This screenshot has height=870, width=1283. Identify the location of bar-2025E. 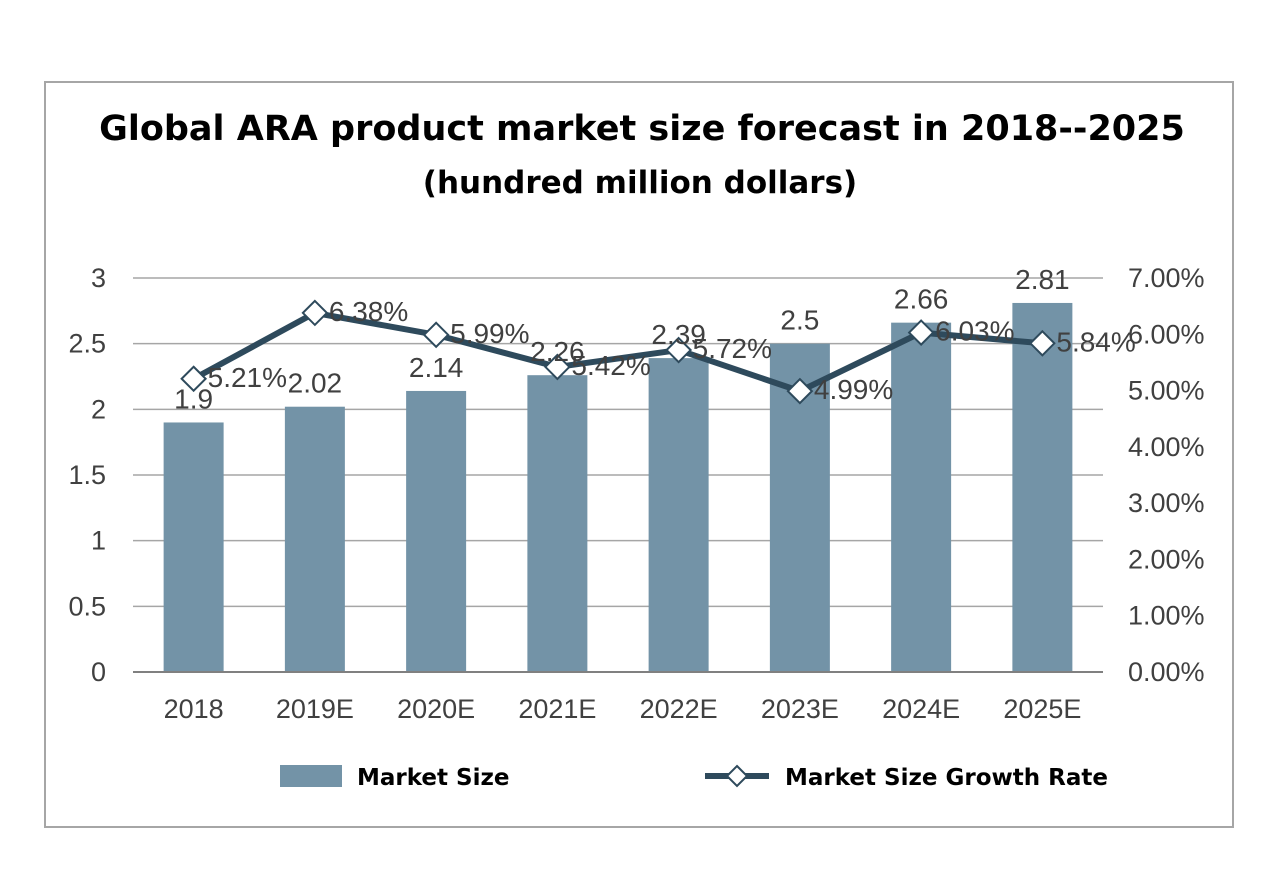
(1042, 487).